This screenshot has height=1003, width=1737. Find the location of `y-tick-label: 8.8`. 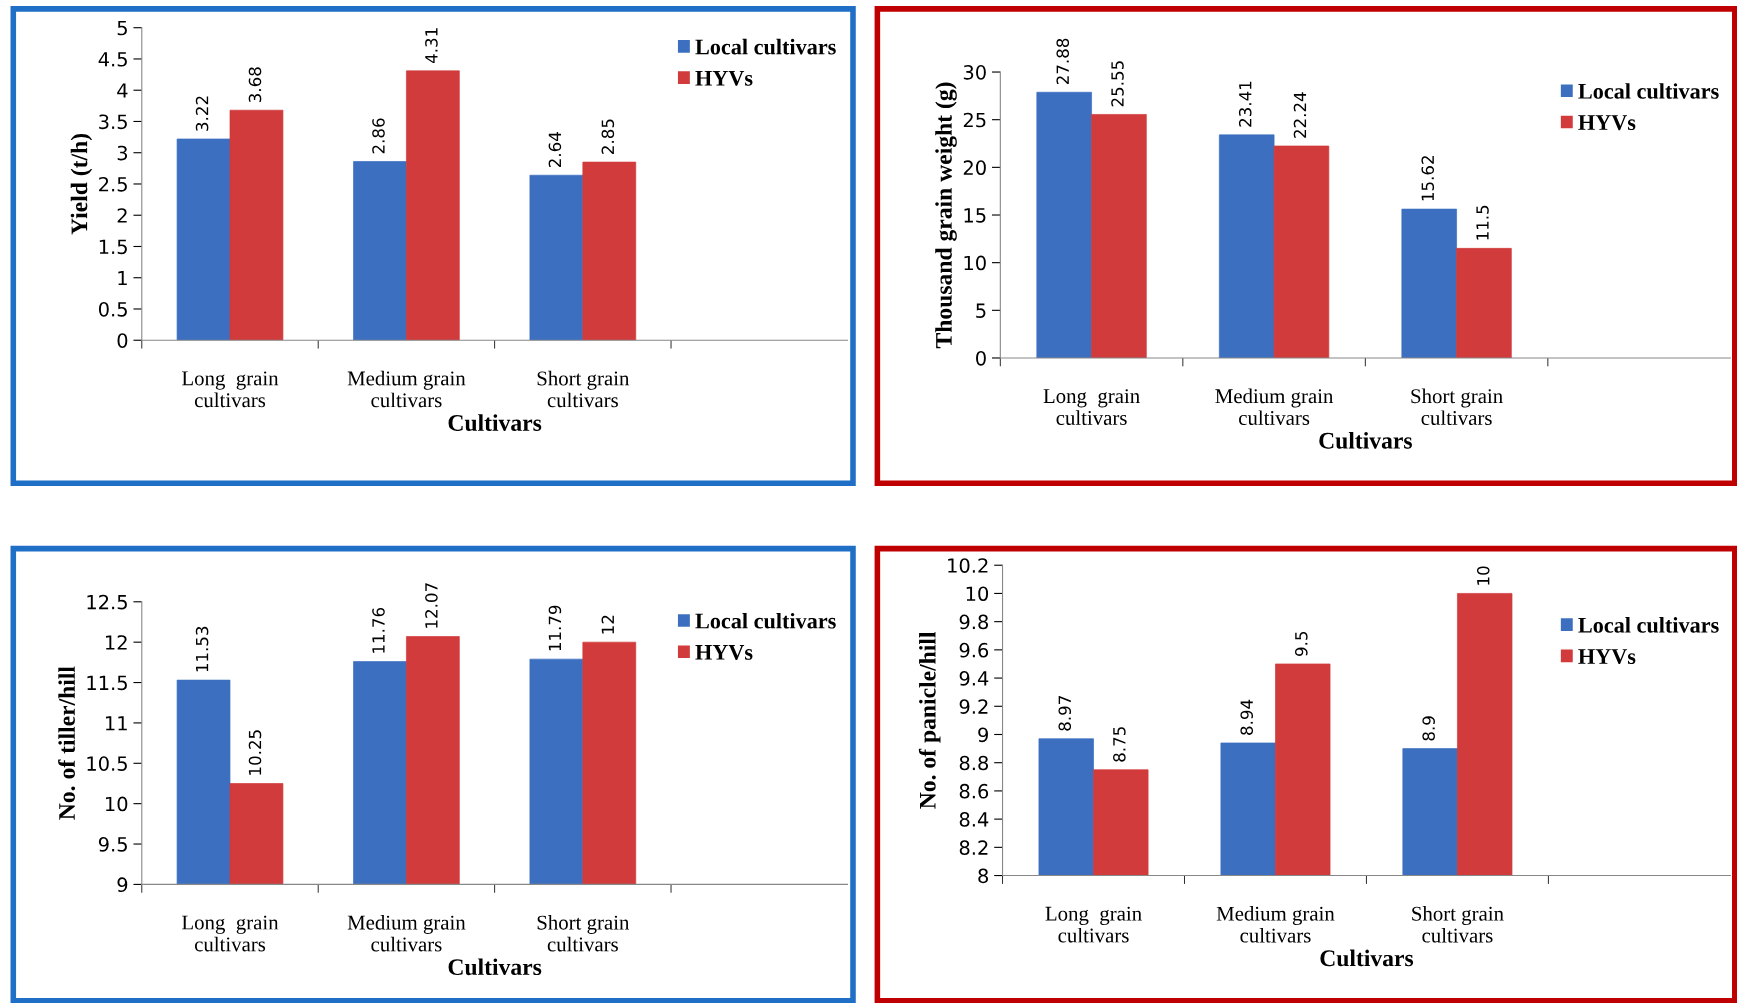

y-tick-label: 8.8 is located at coordinates (974, 763).